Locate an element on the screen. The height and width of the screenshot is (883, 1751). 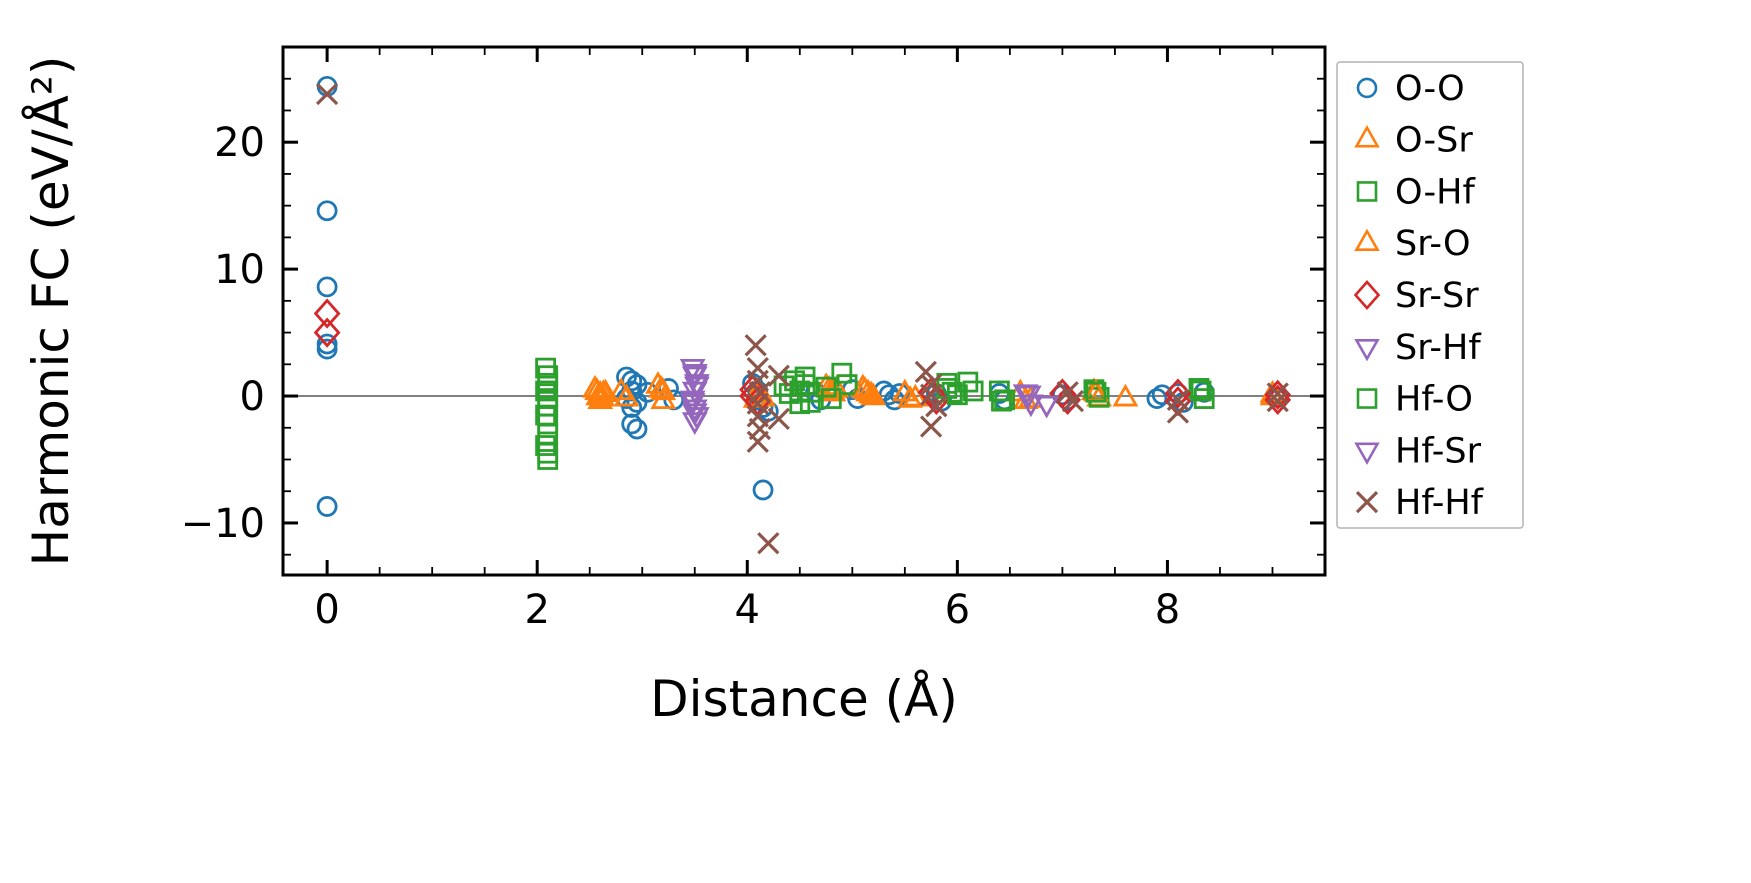
legend-item-label: Hf-Hf is located at coordinates (1439, 503).